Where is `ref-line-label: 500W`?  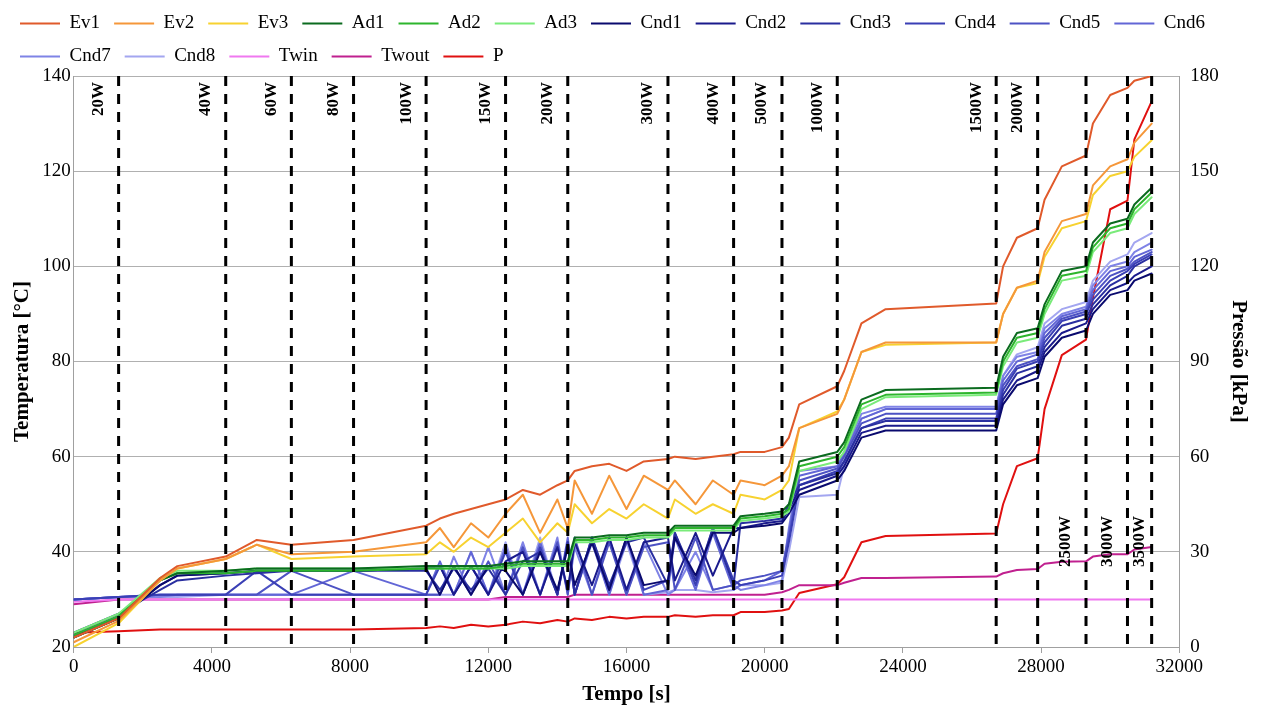 ref-line-label: 500W is located at coordinates (761, 103).